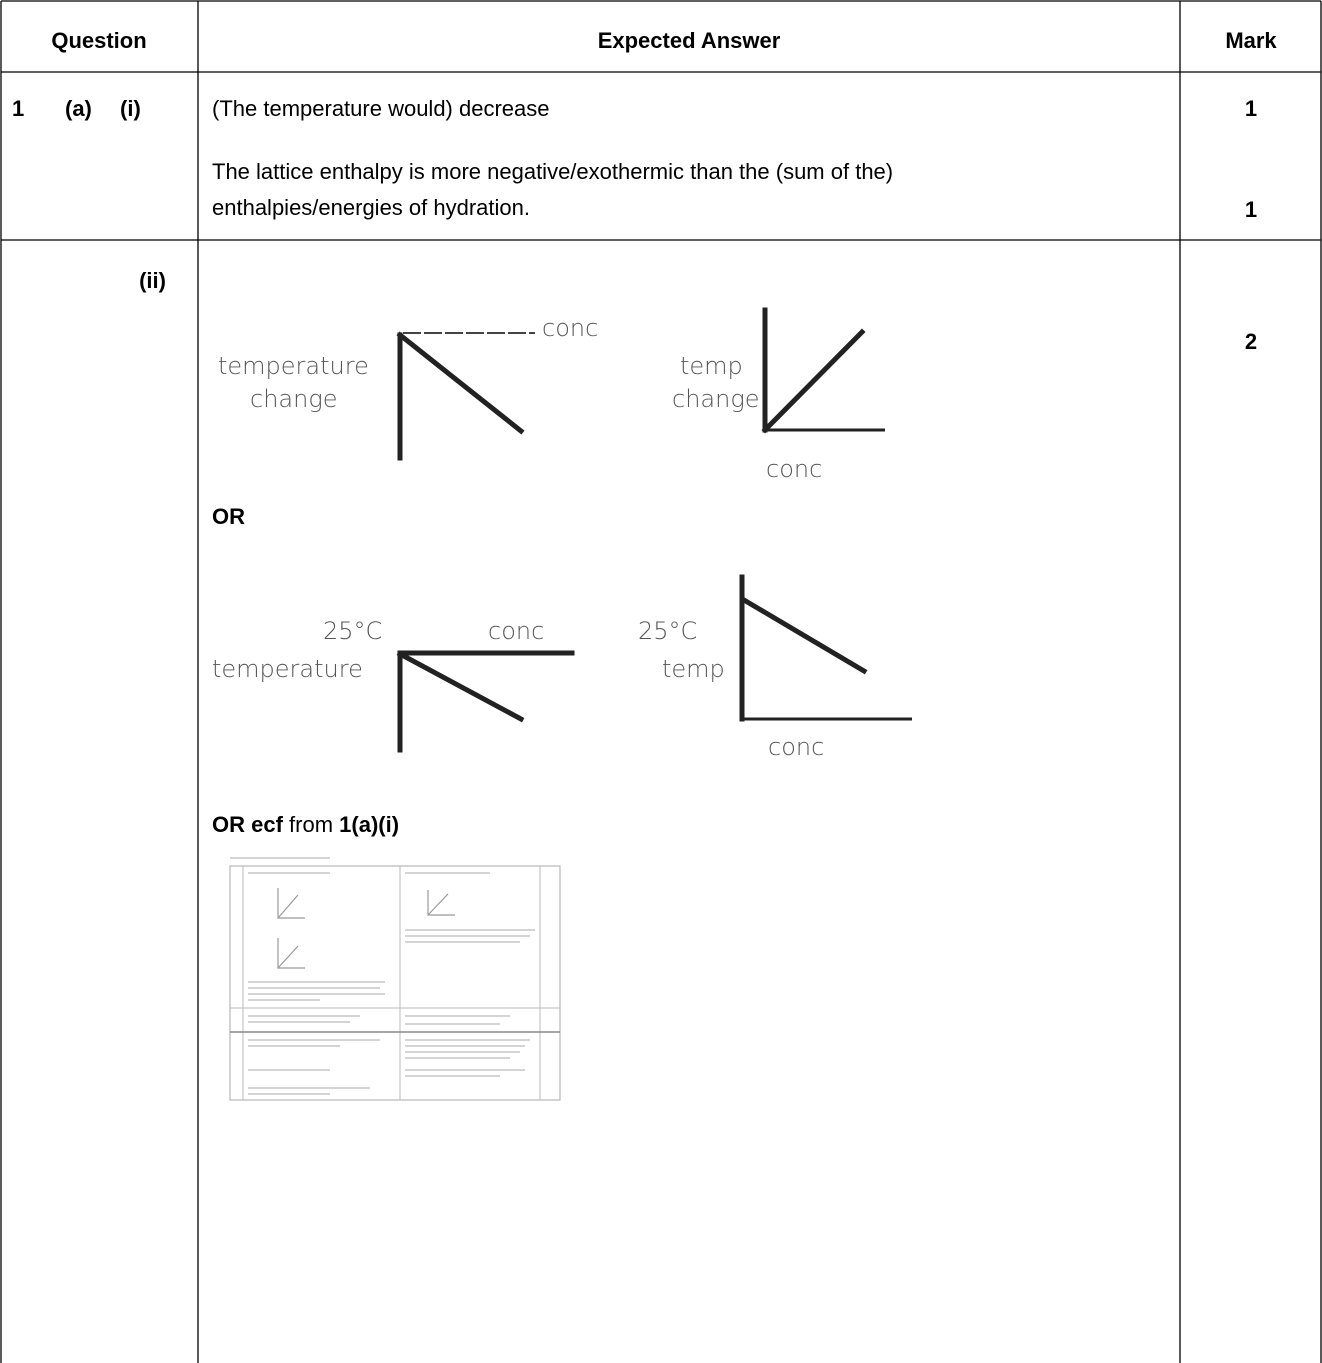  What do you see at coordinates (371, 207) in the screenshot?
I see `answer-text: enthalpies/energies of hydration.` at bounding box center [371, 207].